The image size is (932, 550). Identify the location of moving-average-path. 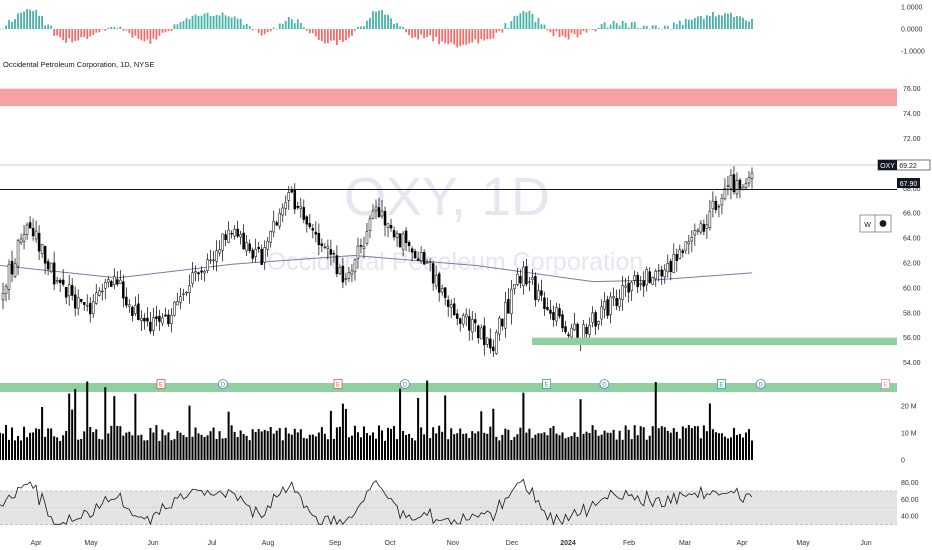
(376, 268).